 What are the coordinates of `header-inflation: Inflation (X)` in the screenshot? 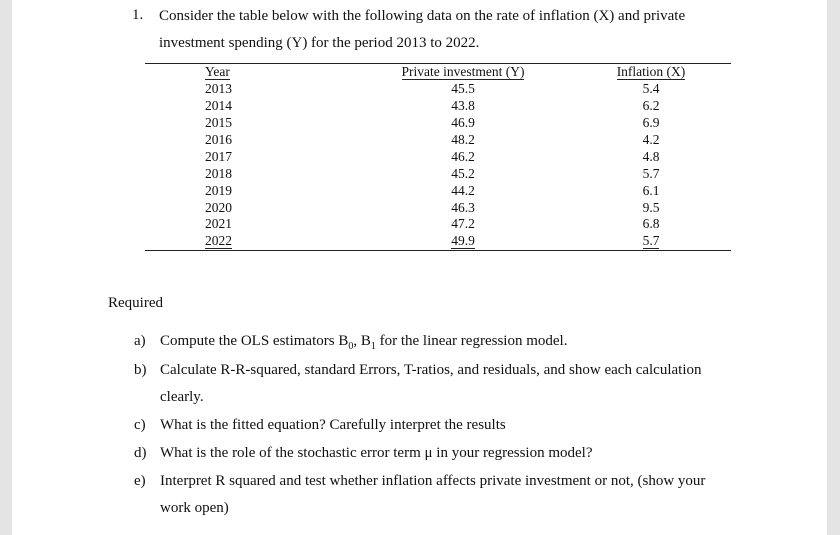 It's located at (651, 71).